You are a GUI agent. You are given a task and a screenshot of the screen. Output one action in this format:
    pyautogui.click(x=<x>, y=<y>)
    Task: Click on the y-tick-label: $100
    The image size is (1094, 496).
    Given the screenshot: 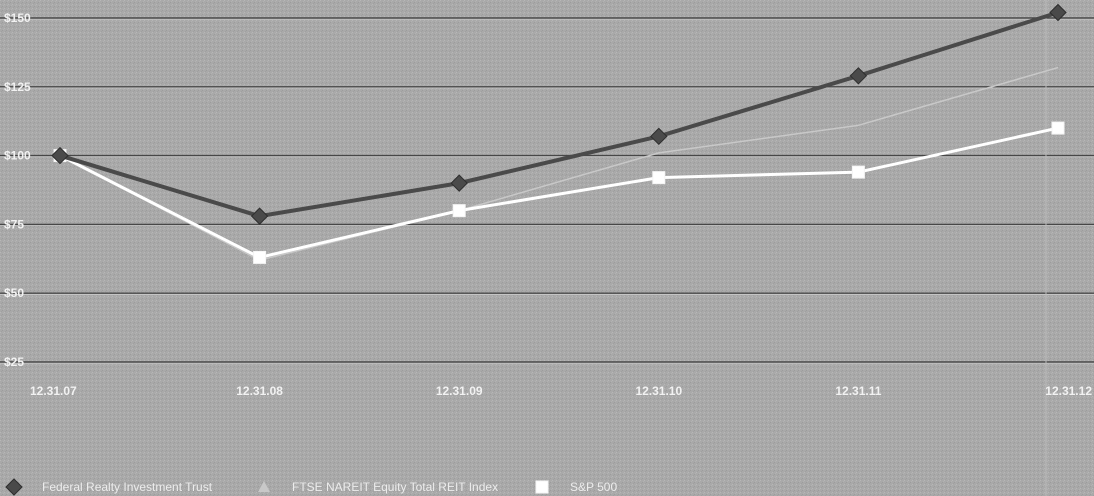 What is the action you would take?
    pyautogui.click(x=17, y=156)
    